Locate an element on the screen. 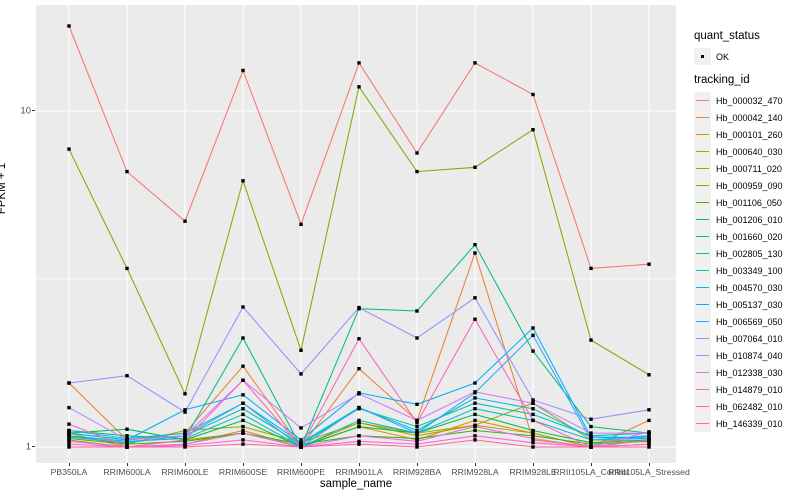 This screenshot has height=500, width=800. legend-item-Hb_000711_020: Hb_000711_020 is located at coordinates (738, 168).